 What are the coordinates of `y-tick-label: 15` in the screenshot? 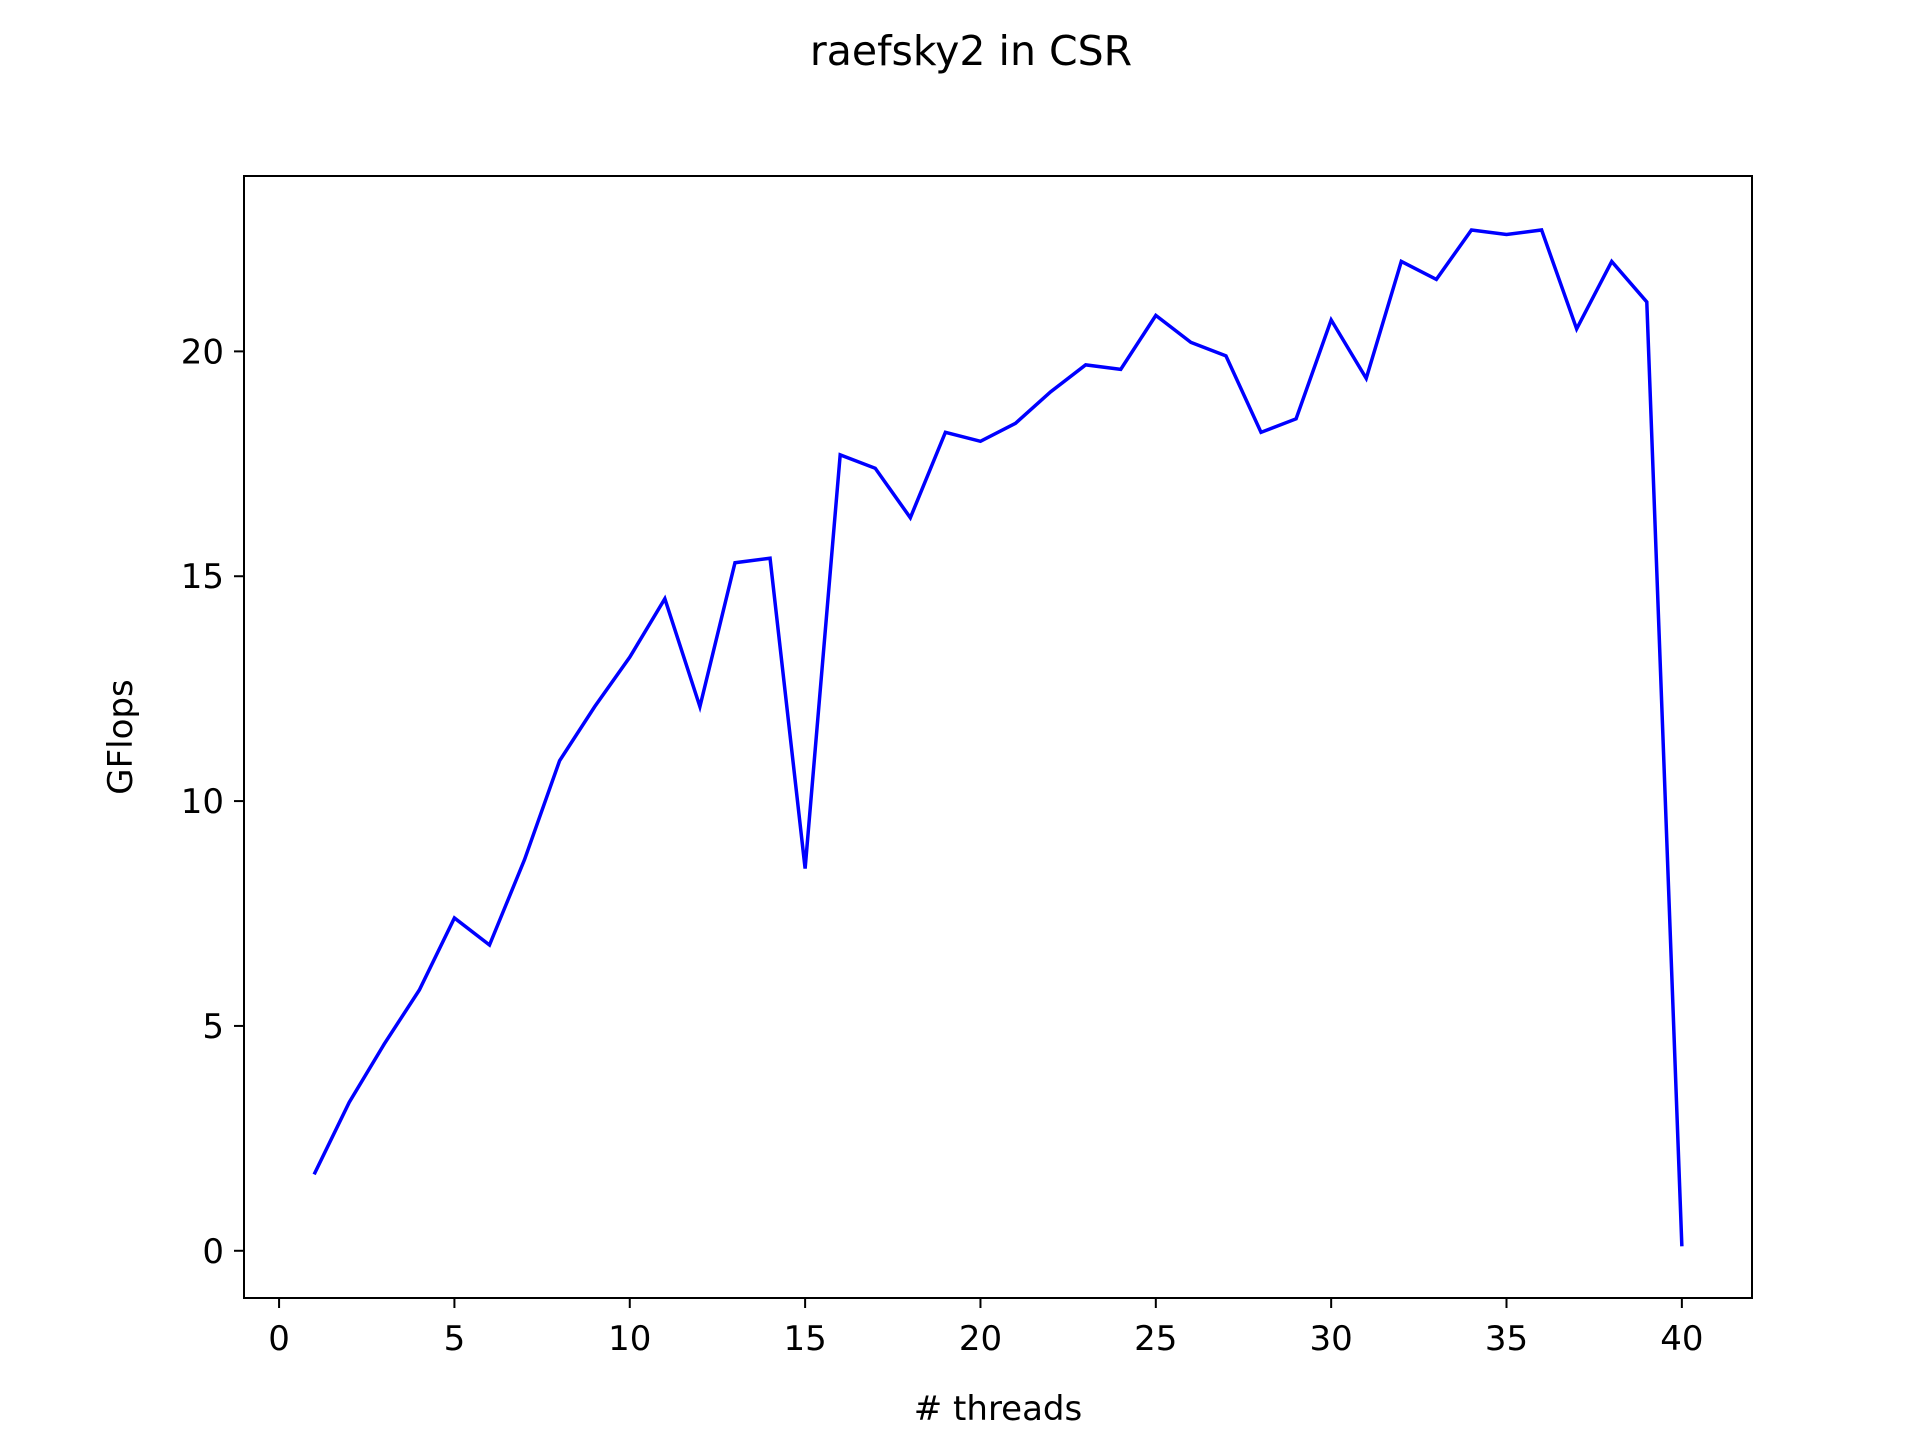 It's located at (202, 577).